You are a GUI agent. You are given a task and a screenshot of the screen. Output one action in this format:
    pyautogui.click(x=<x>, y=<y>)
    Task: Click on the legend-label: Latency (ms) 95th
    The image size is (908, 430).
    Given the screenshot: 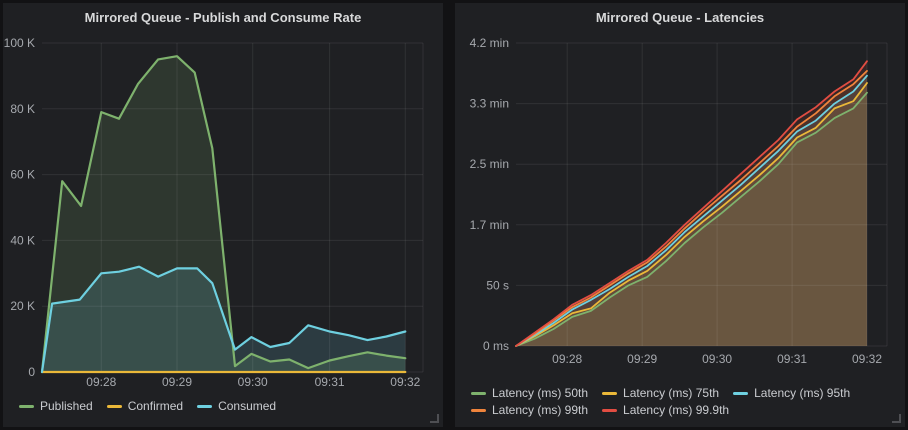 What is the action you would take?
    pyautogui.click(x=802, y=393)
    